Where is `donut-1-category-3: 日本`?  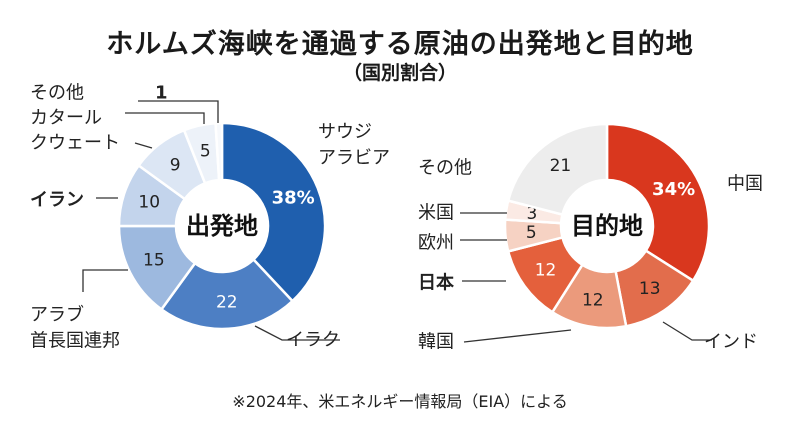
donut-1-category-3: 日本 is located at coordinates (436, 283).